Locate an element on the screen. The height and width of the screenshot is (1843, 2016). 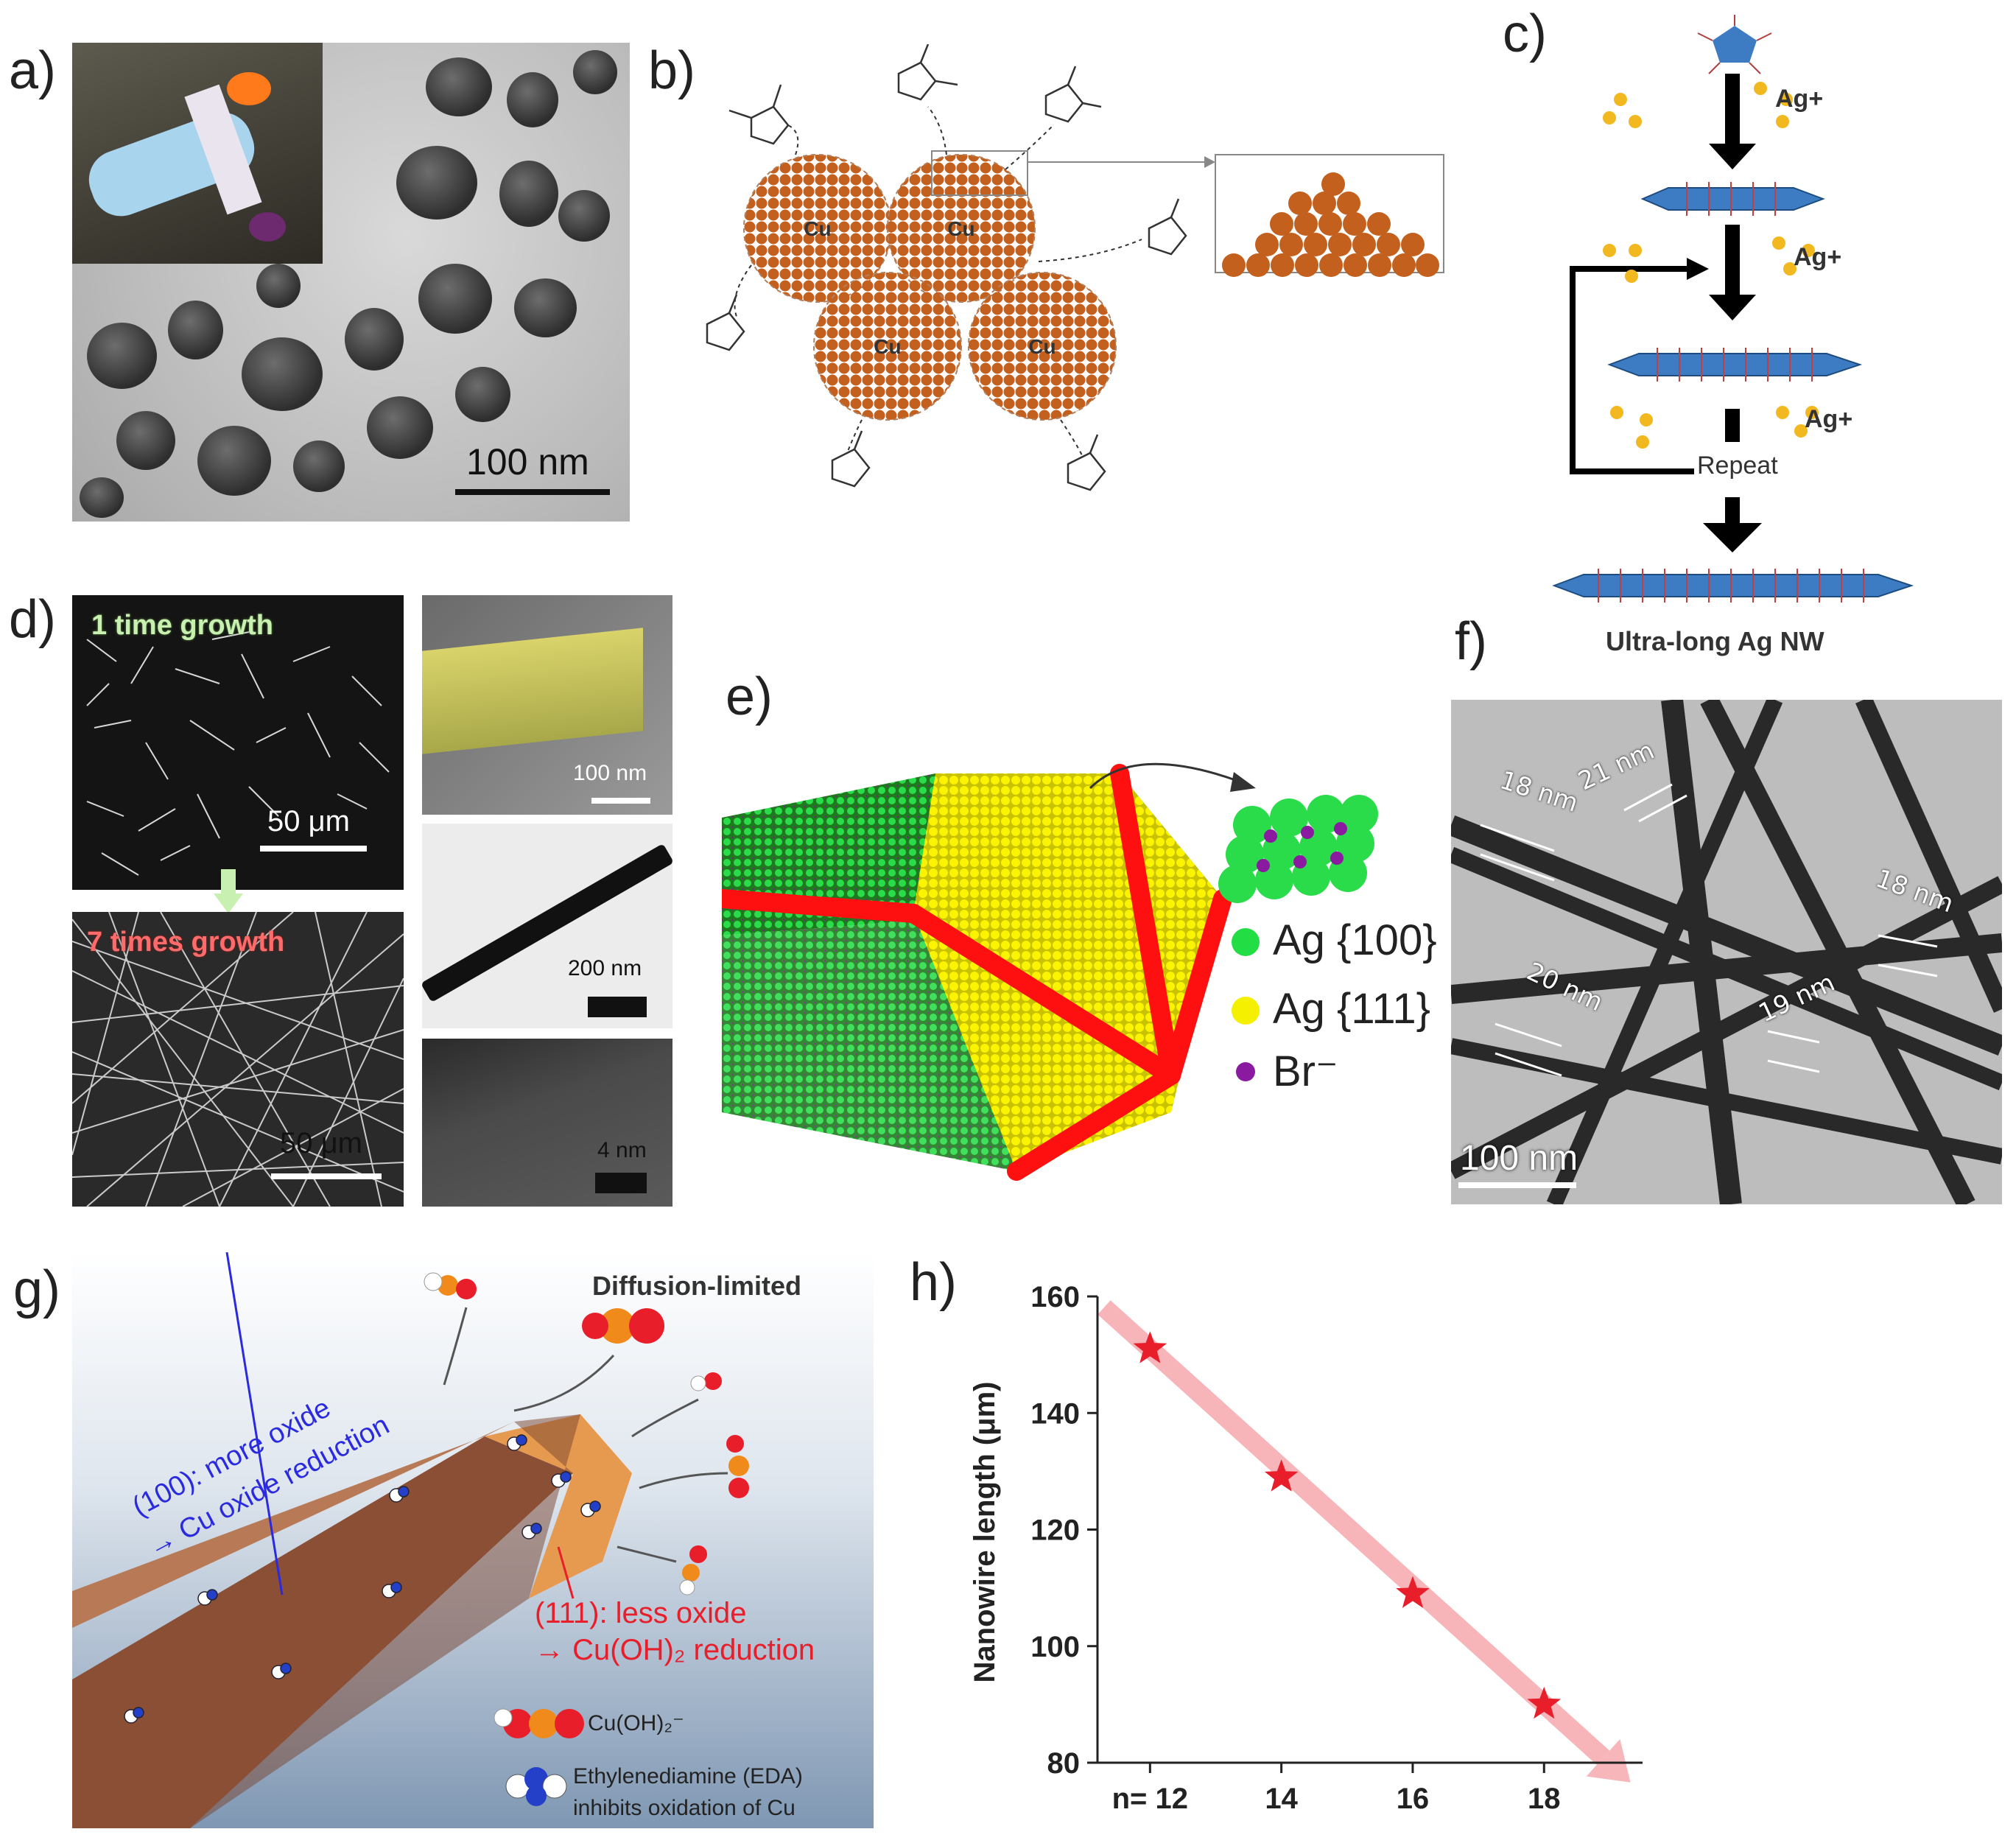
y-axis-label: Nanowire length (μm) is located at coordinates (985, 1532).